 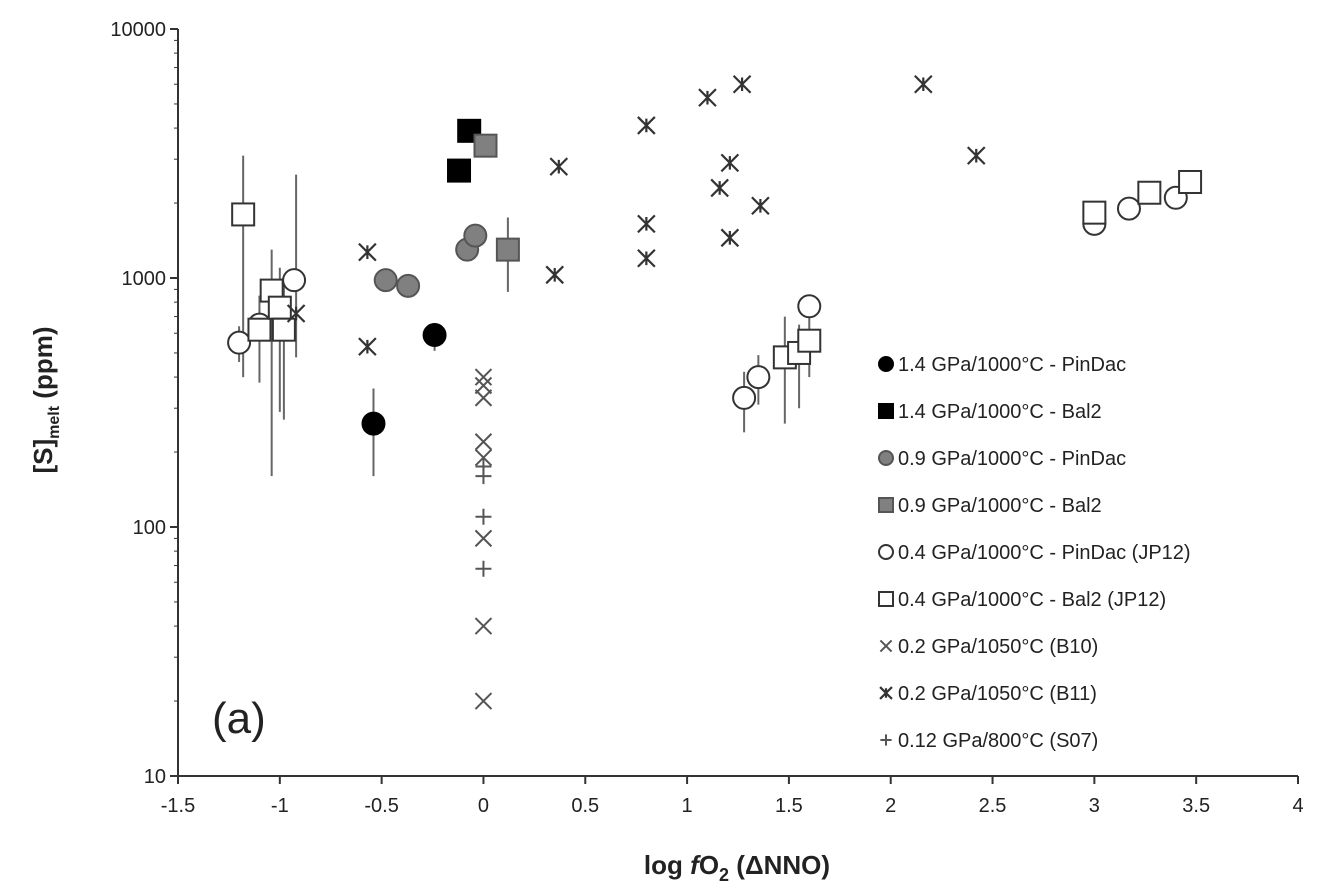 What do you see at coordinates (998, 741) in the screenshot?
I see `legend-label: 0.12 GPa/800°C (S07)` at bounding box center [998, 741].